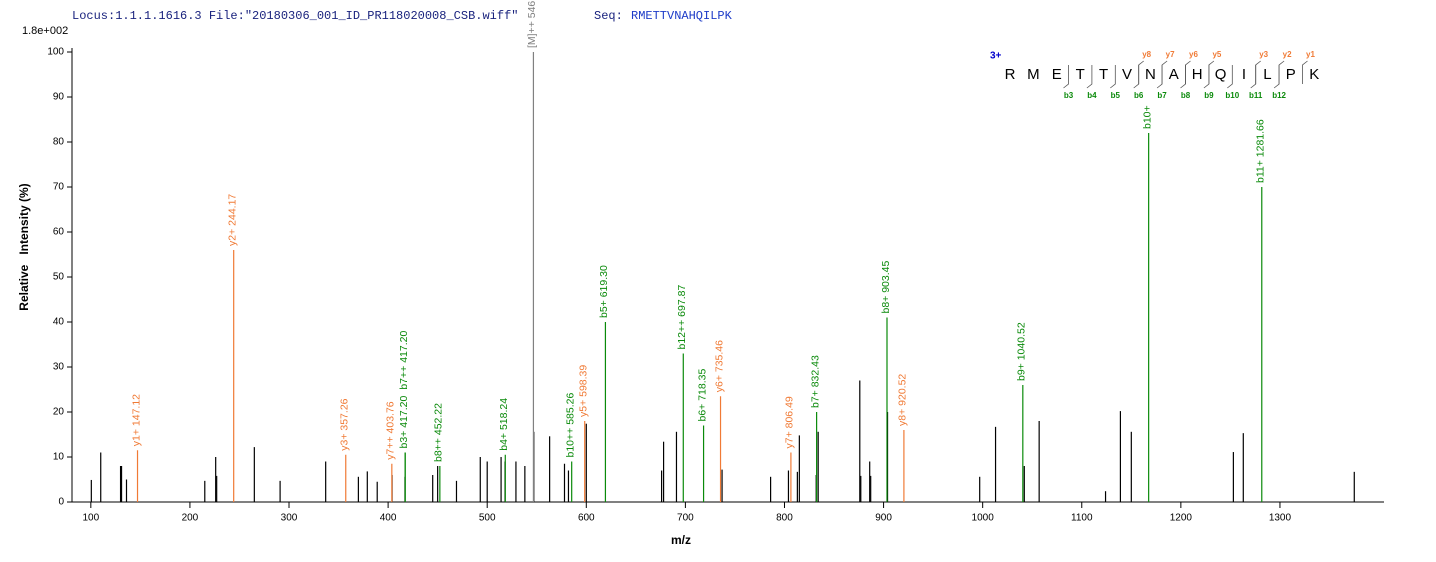  What do you see at coordinates (815, 381) in the screenshot?
I see `peak-label: b7+ 832.43` at bounding box center [815, 381].